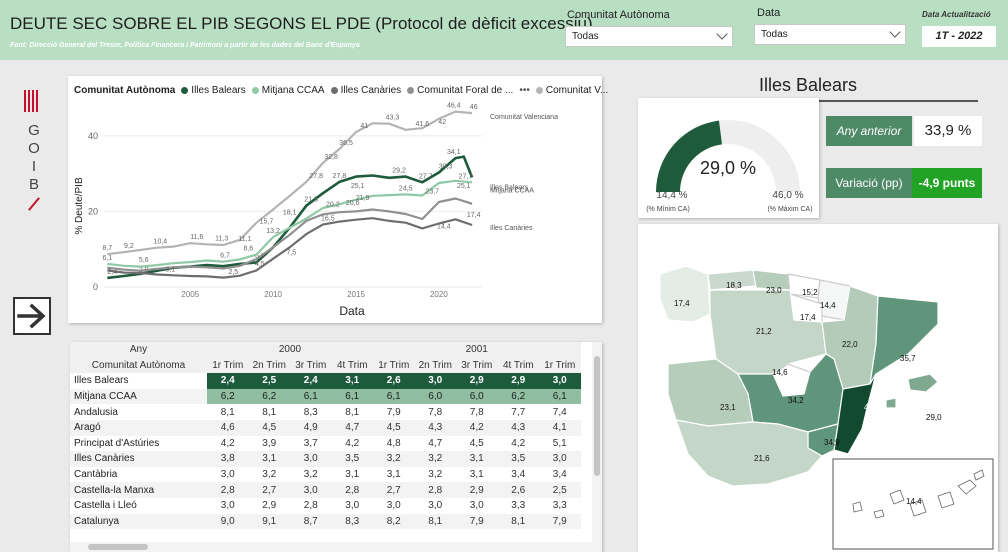 The height and width of the screenshot is (552, 1008). What do you see at coordinates (346, 143) in the screenshot?
I see `data-label: 36,5` at bounding box center [346, 143].